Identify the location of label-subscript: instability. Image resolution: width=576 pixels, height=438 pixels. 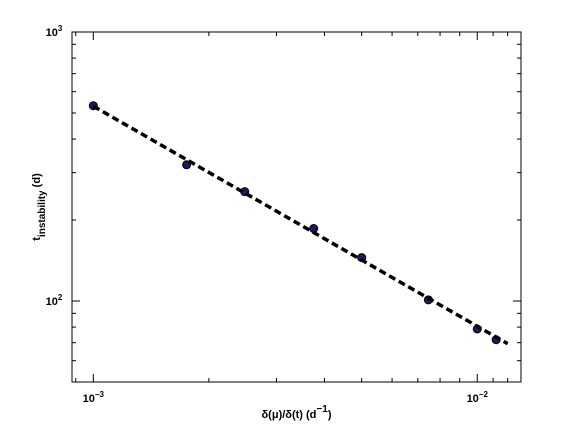
(42, 213).